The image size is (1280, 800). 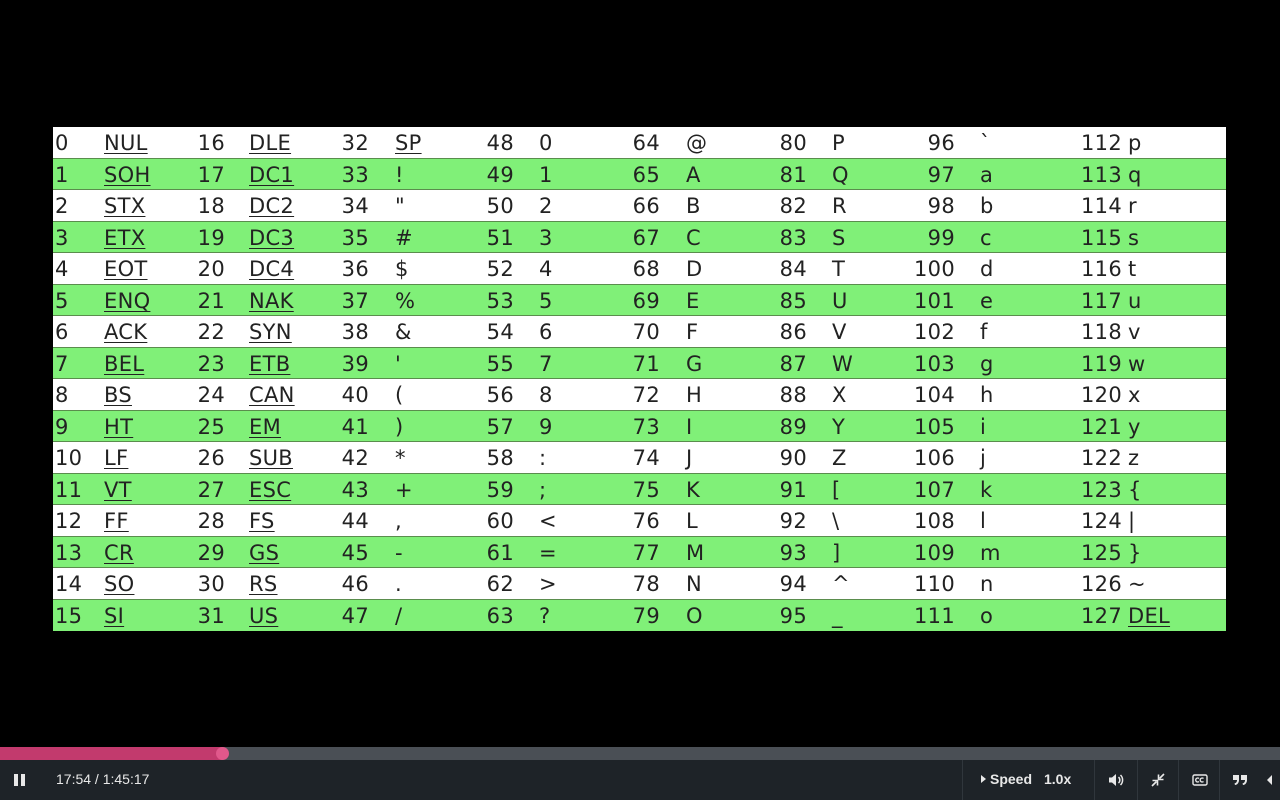 What do you see at coordinates (646, 300) in the screenshot?
I see `ascii-code: 69` at bounding box center [646, 300].